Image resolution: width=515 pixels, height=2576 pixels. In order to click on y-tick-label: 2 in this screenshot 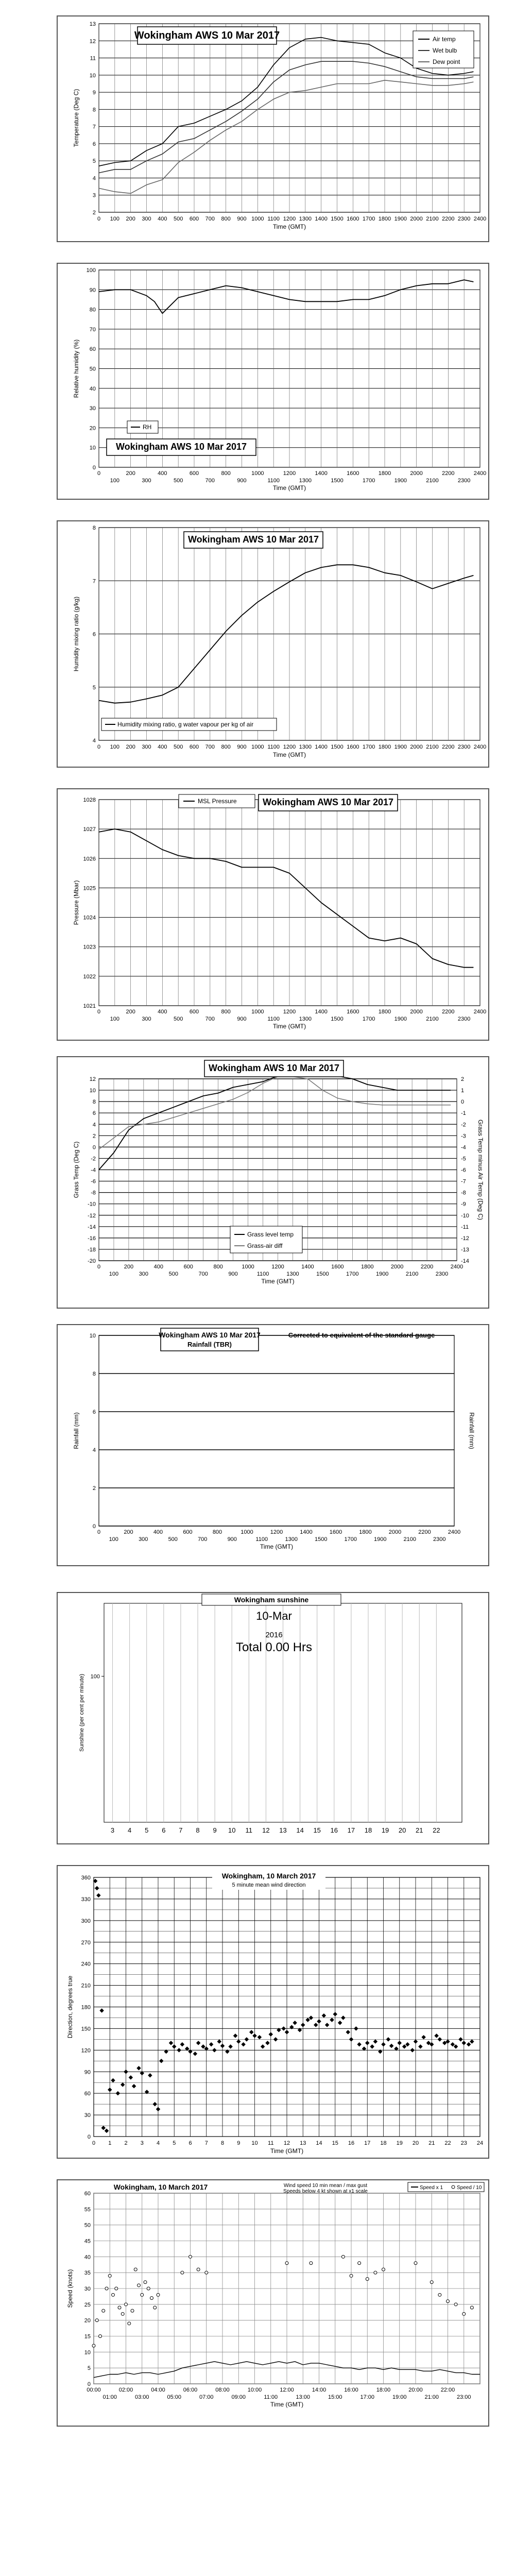, I will do `click(95, 1489)`.